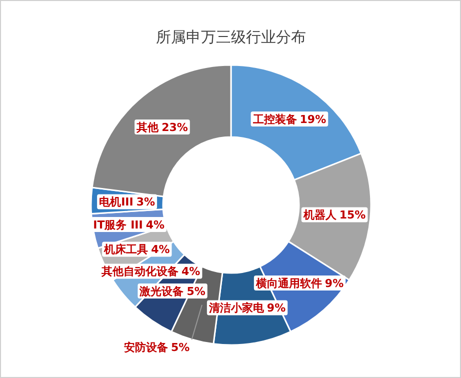  I want to click on chart-title: 所属申万三级行业分布, so click(231, 37).